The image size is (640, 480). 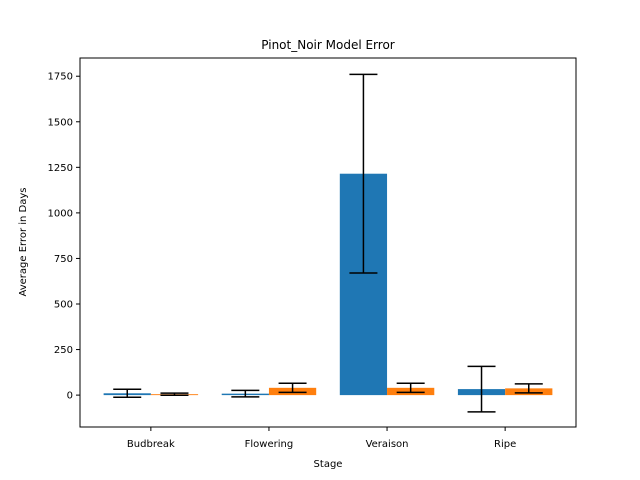 I want to click on y-tick-label: 1500, so click(x=60, y=122).